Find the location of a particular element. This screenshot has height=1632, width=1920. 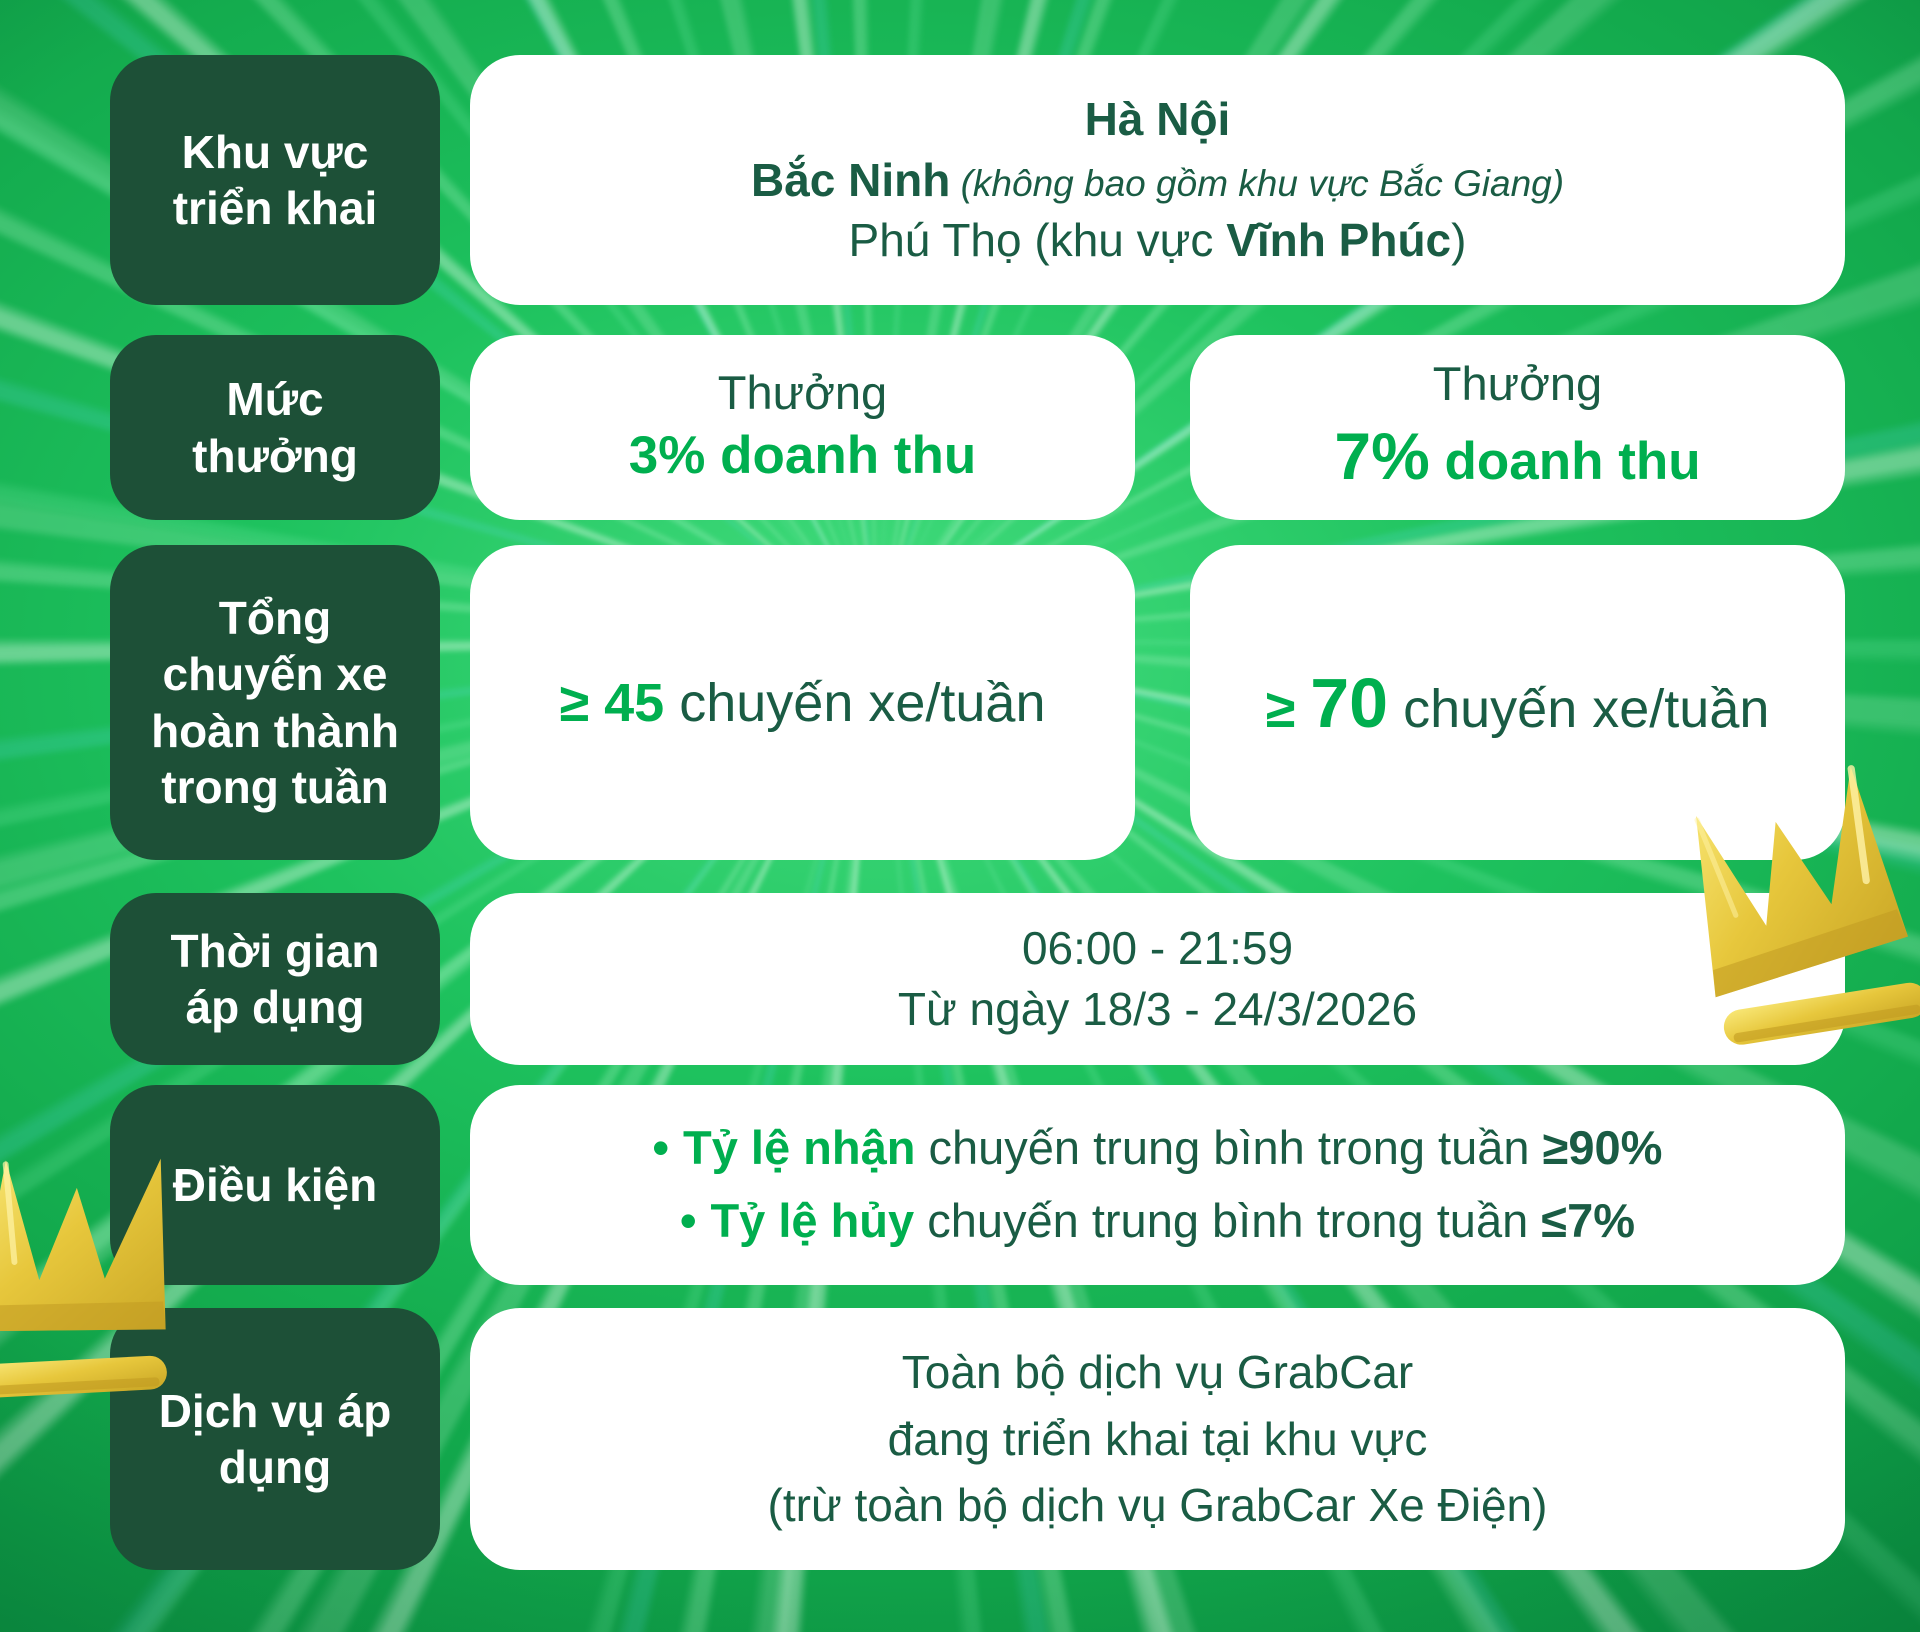

card-trips-tier-2: ≥ 70 chuyến xe/tuần is located at coordinates (1517, 702).